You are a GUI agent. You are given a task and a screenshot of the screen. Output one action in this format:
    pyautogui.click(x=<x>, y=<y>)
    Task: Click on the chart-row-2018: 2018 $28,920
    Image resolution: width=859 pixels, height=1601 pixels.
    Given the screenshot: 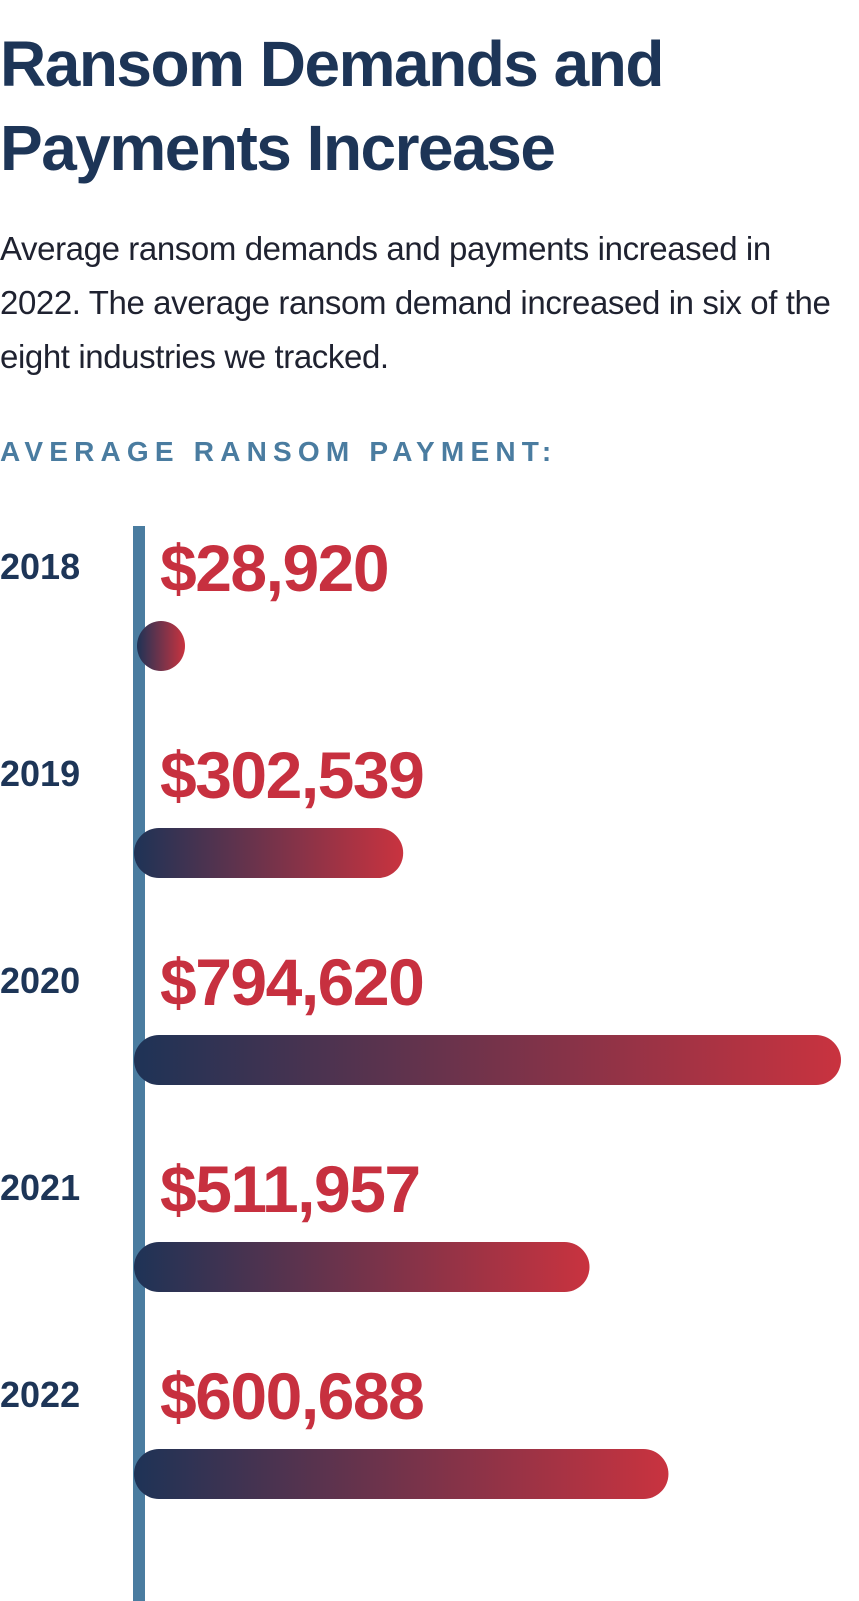 What is the action you would take?
    pyautogui.click(x=195, y=601)
    